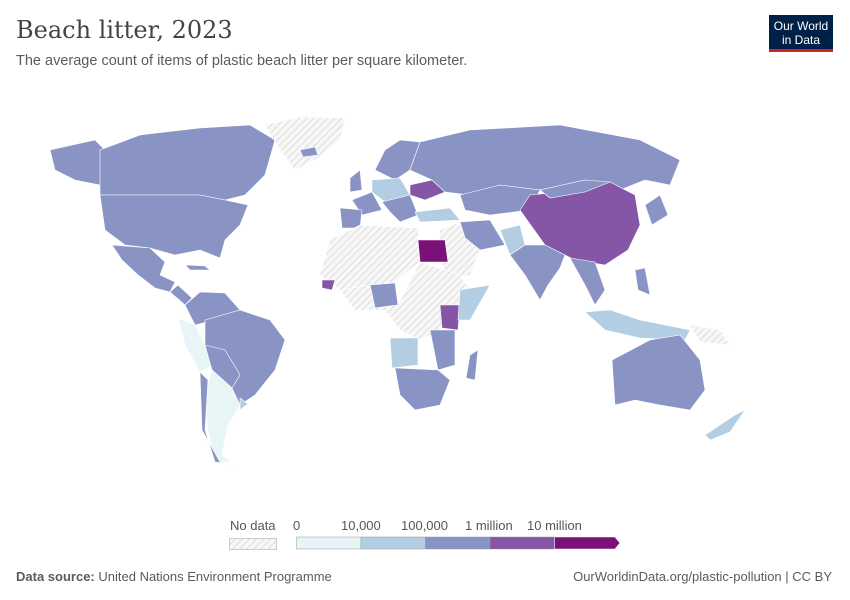 This screenshot has width=850, height=600. What do you see at coordinates (725, 425) in the screenshot?
I see `region-new-zealand` at bounding box center [725, 425].